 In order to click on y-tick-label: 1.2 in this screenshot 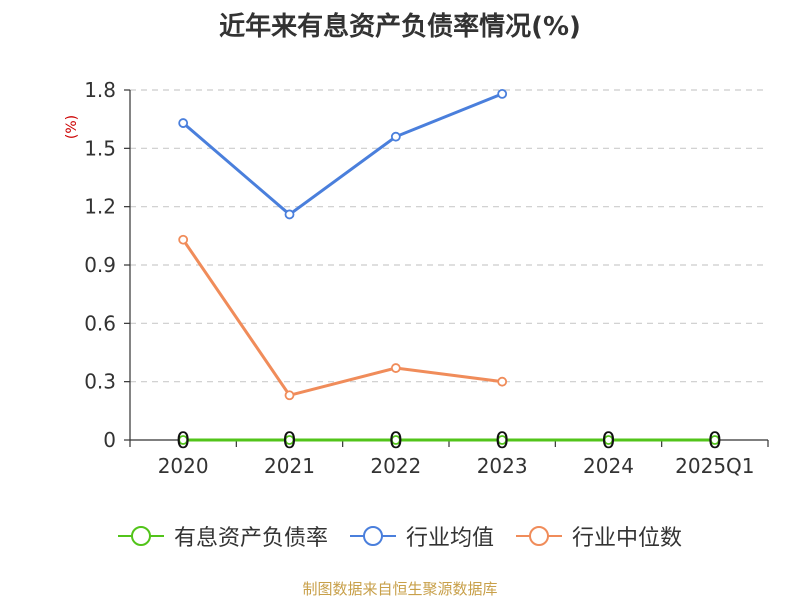, I will do `click(100, 207)`.